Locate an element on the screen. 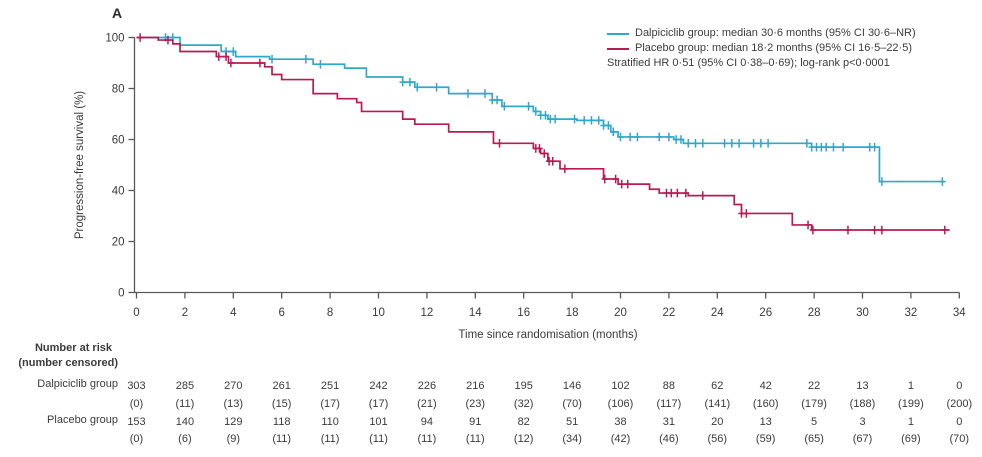 This screenshot has width=982, height=457. x-tick-label: 22 is located at coordinates (669, 313).